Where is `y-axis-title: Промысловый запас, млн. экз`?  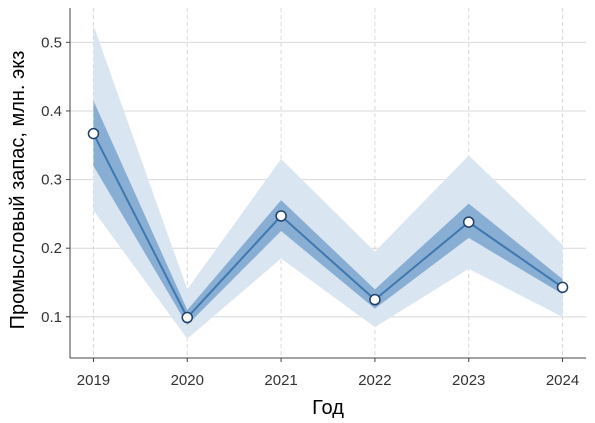 y-axis-title: Промысловый запас, млн. экз is located at coordinates (18, 190).